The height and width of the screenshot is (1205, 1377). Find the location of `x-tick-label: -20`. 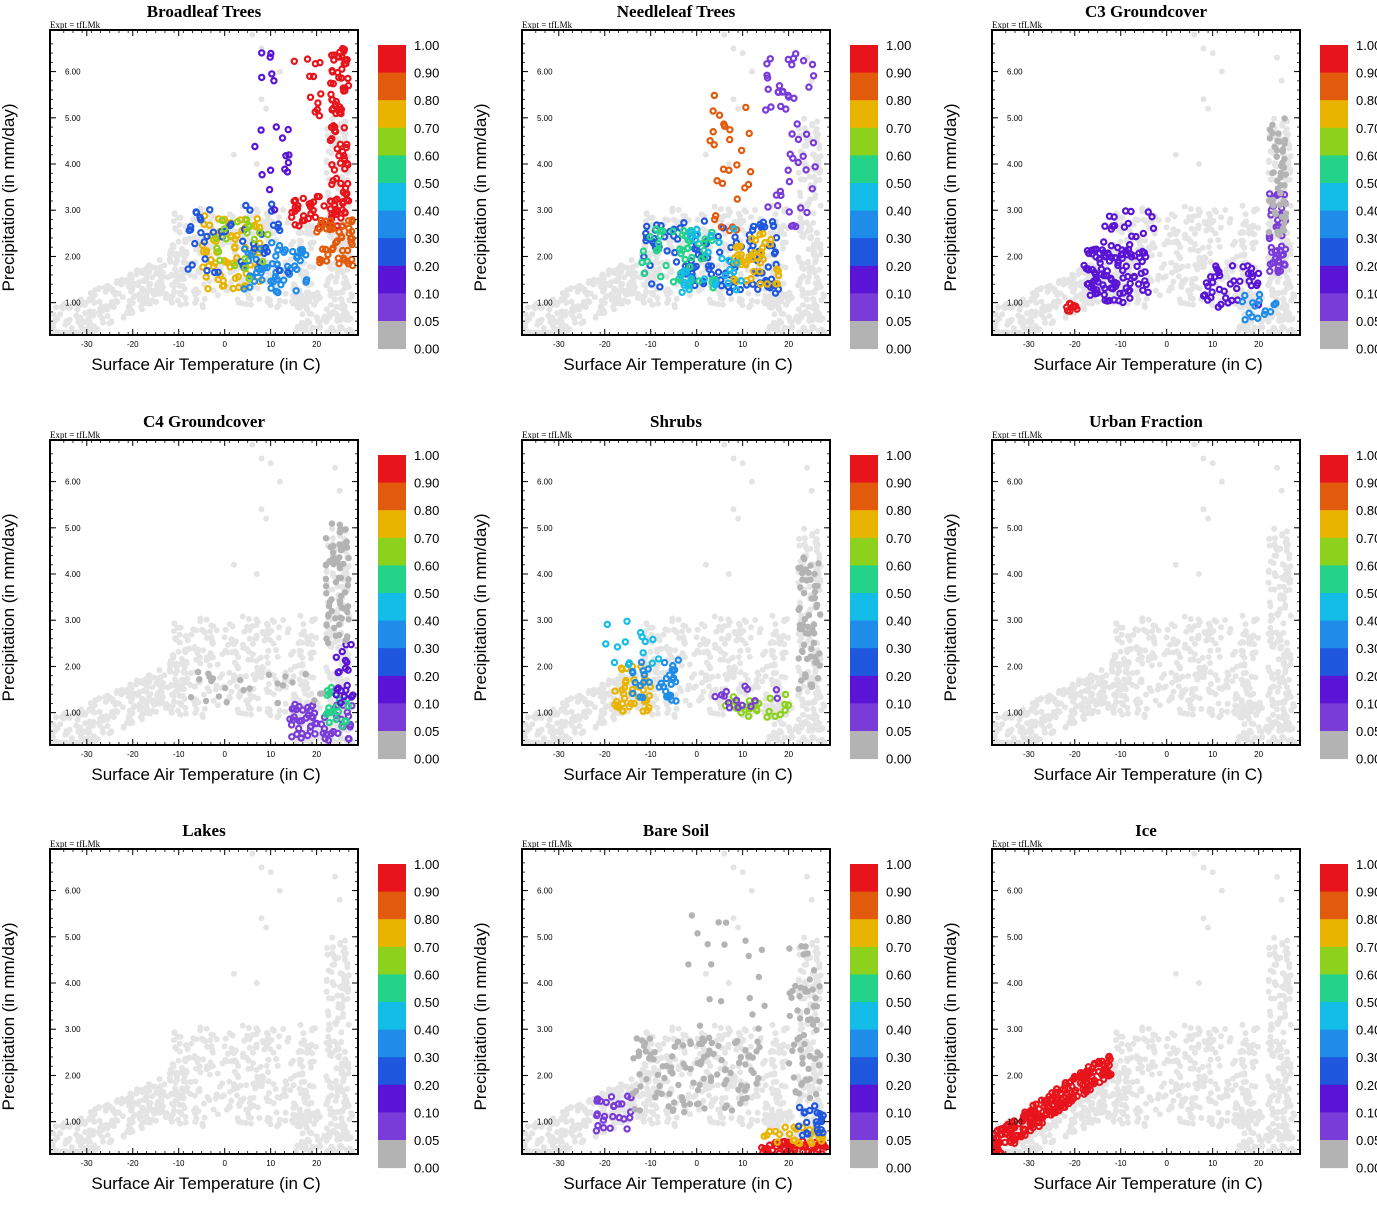

x-tick-label: -20 is located at coordinates (133, 754).